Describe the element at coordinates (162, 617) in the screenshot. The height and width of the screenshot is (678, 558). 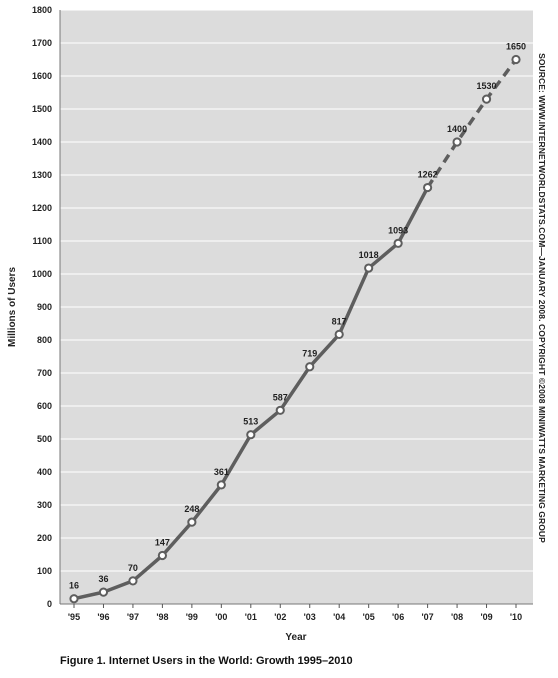
I see `x-tick-3: '98` at that location.